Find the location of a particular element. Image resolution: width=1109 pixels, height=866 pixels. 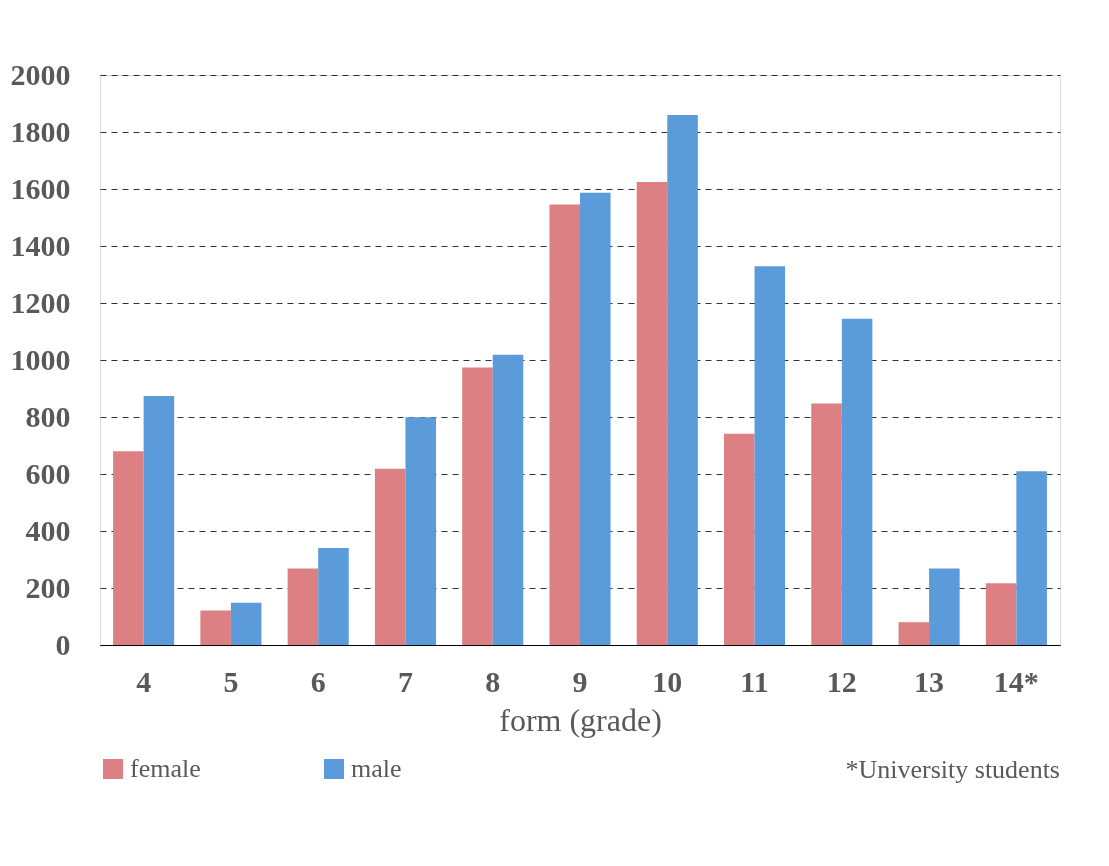

x-tick-label: 10 is located at coordinates (667, 681).